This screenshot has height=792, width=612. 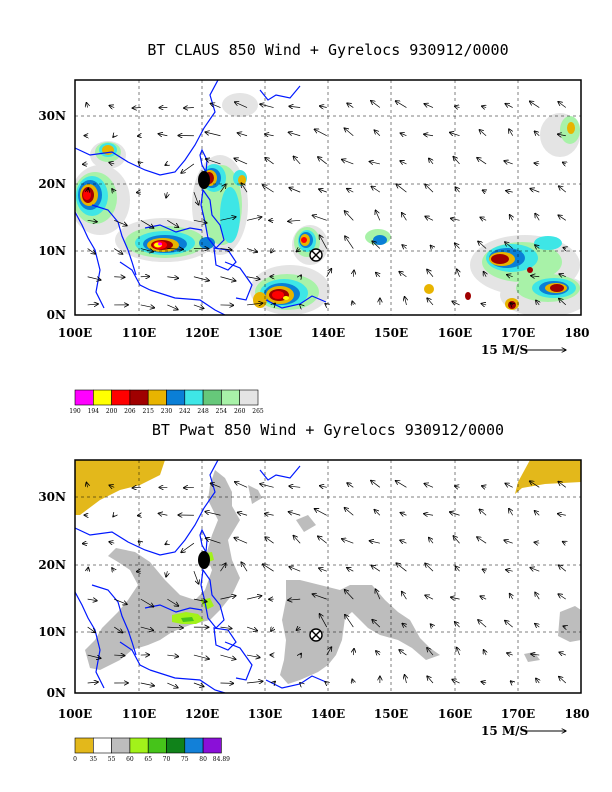 What do you see at coordinates (203, 411) in the screenshot?
I see `legend-label: 248` at bounding box center [203, 411].